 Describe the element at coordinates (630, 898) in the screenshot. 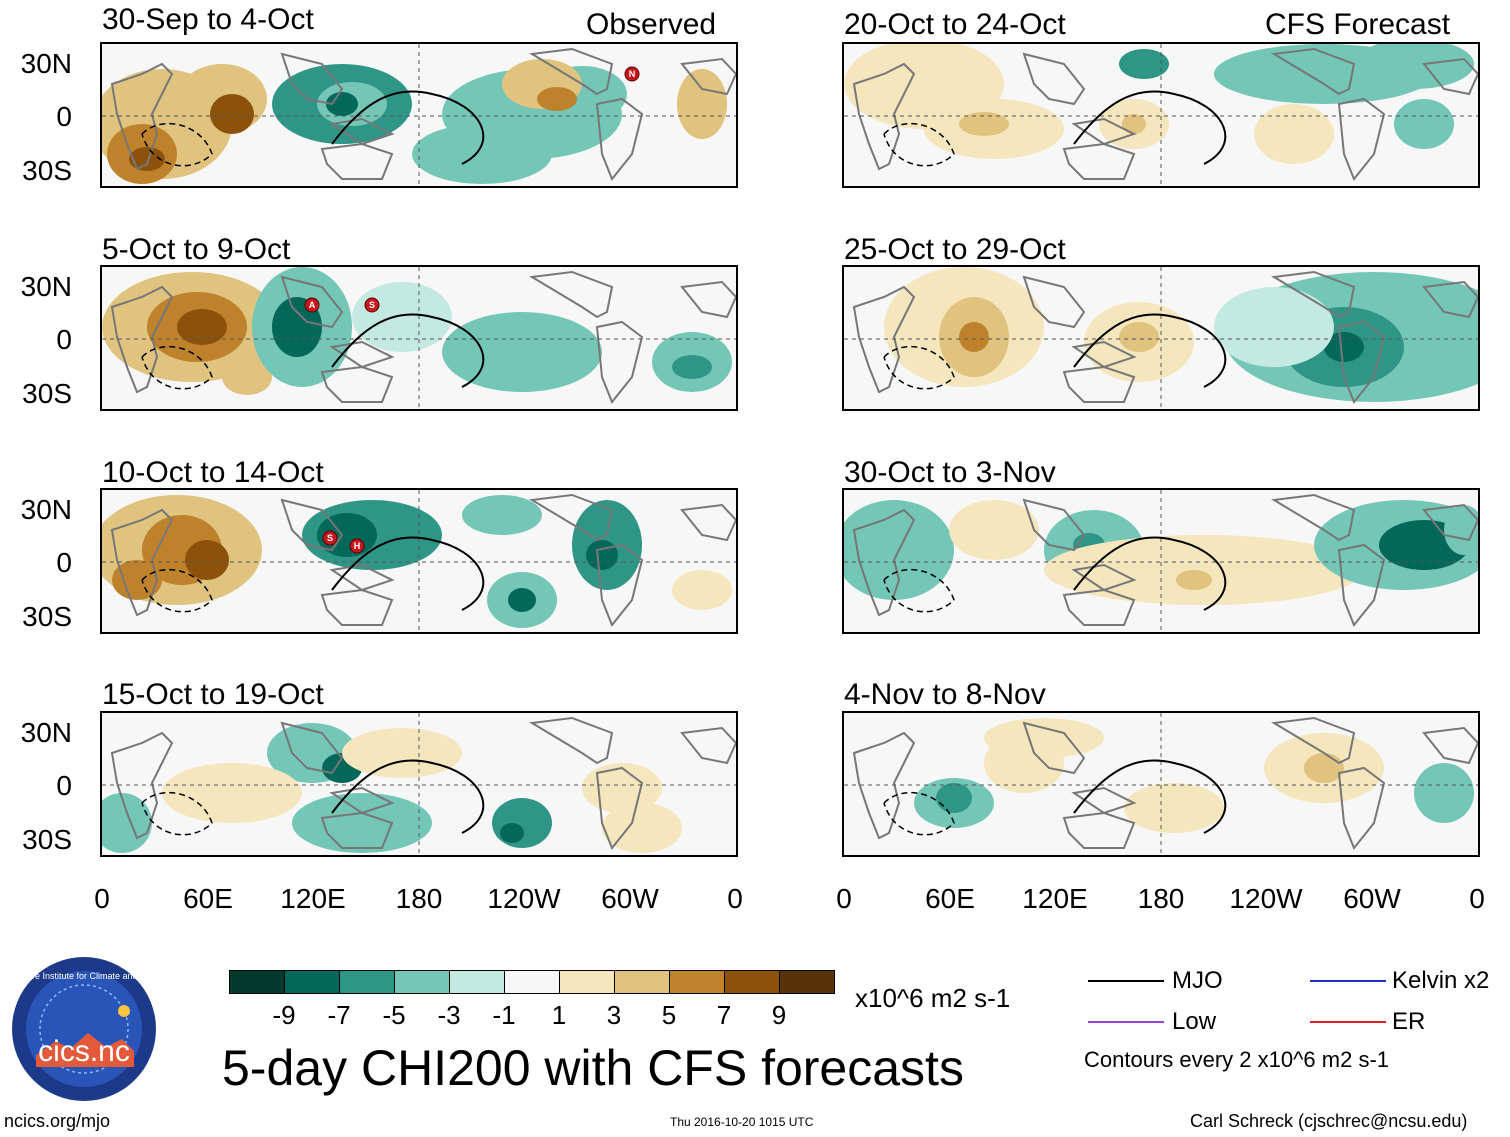

I see `lon-label-left-60w: 60W` at that location.